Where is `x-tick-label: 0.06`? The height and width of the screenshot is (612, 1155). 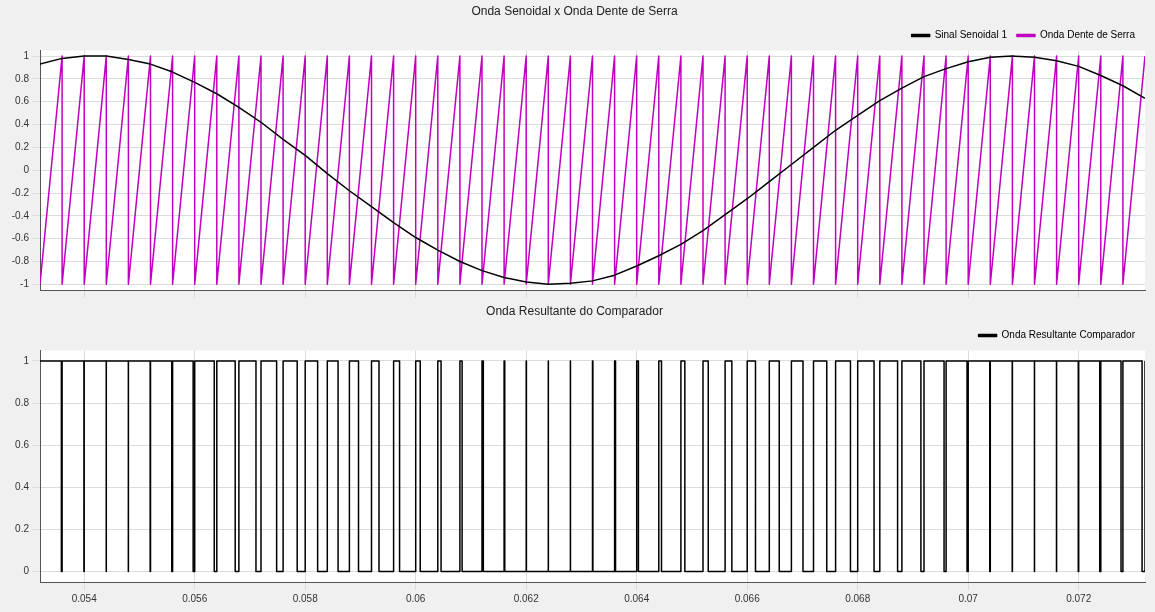
x-tick-label: 0.06 is located at coordinates (415, 598).